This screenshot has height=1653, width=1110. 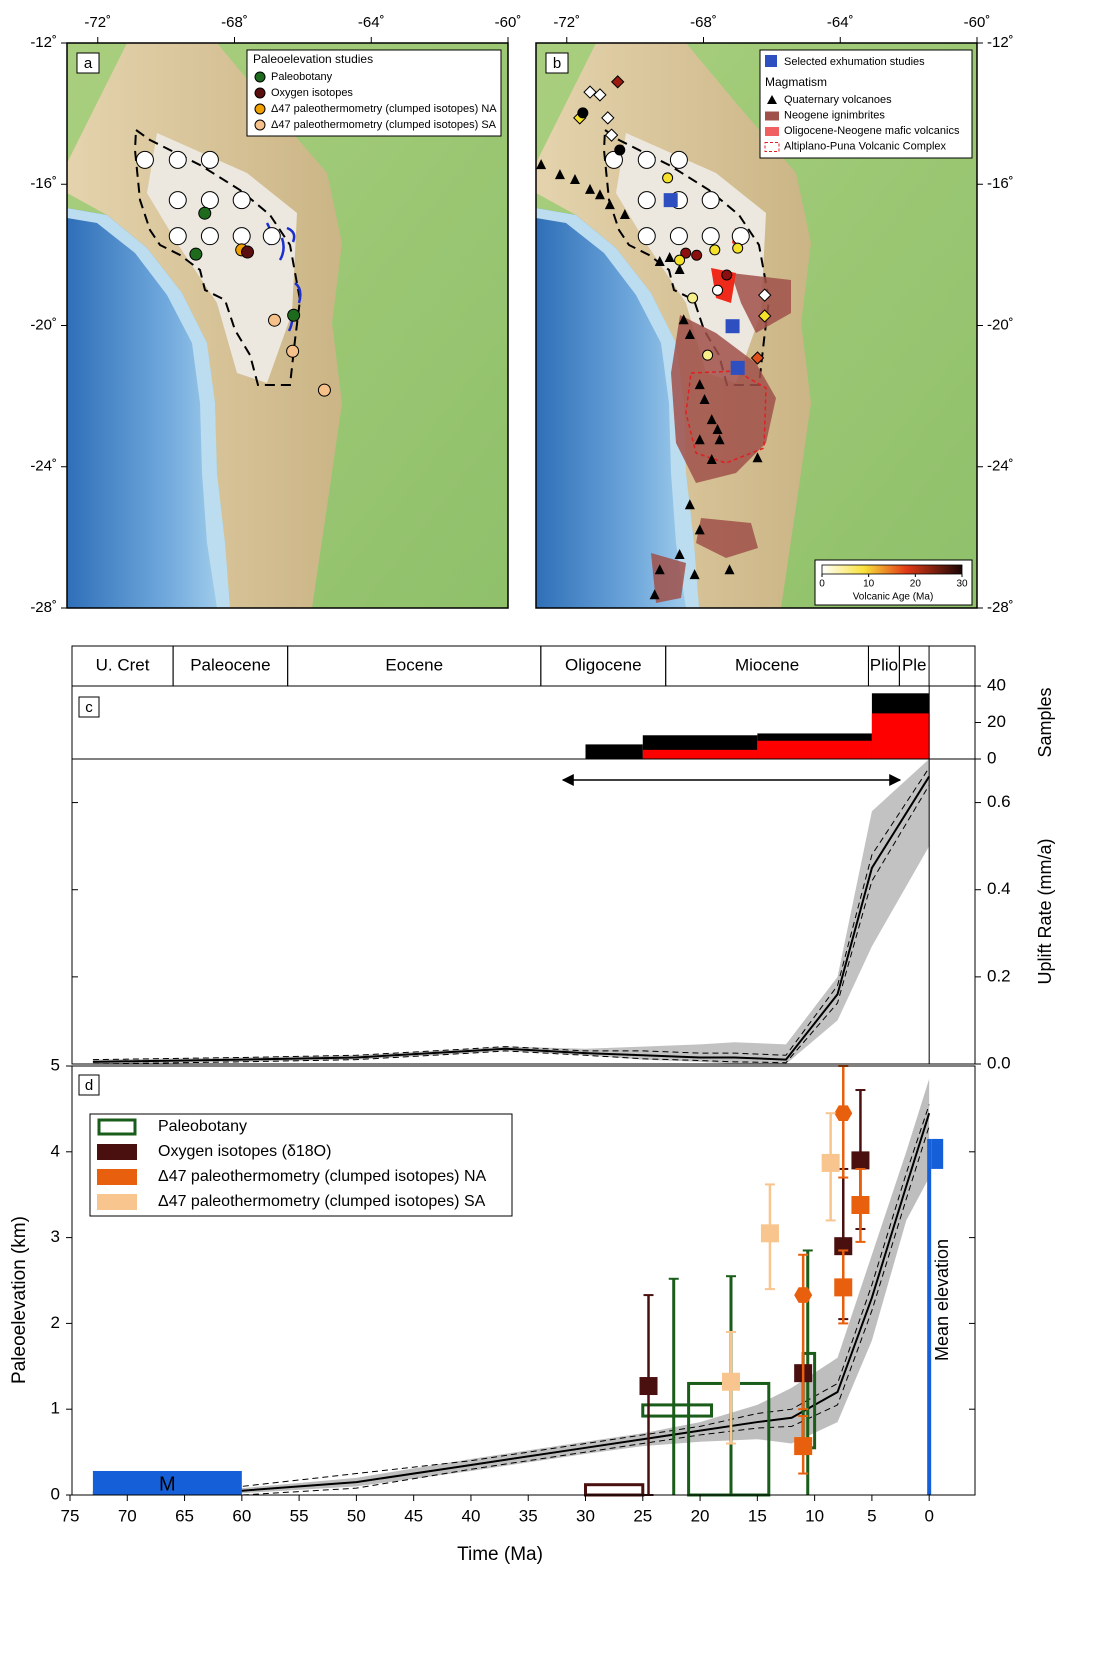 What do you see at coordinates (854, 62) in the screenshot?
I see `legend-label: Selected exhumation studies` at bounding box center [854, 62].